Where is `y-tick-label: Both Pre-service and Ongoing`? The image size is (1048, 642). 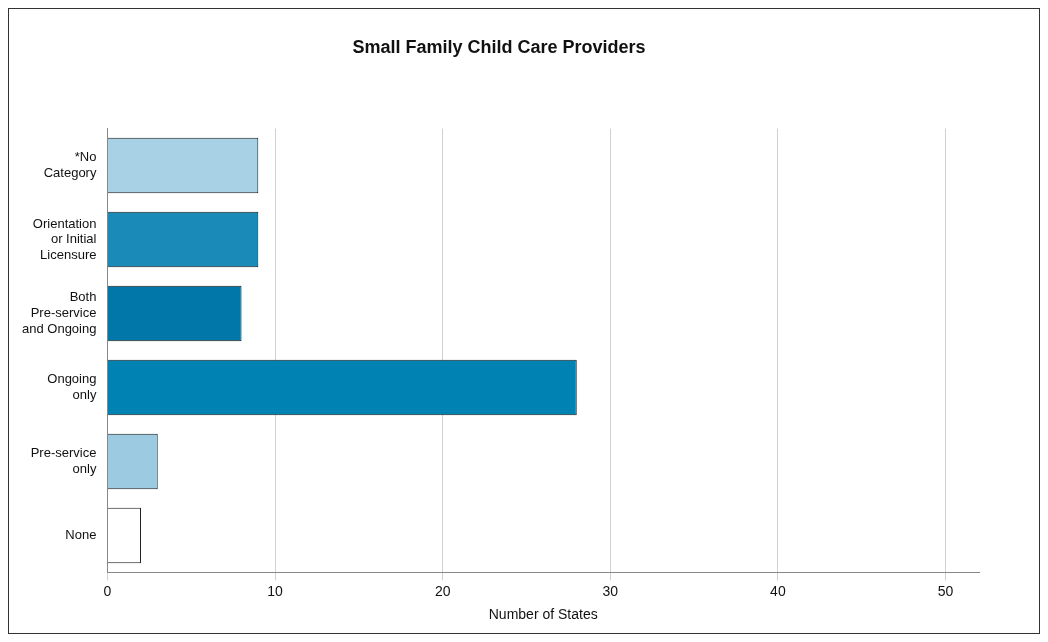 y-tick-label: Both Pre-service and Ongoing is located at coordinates (59, 312).